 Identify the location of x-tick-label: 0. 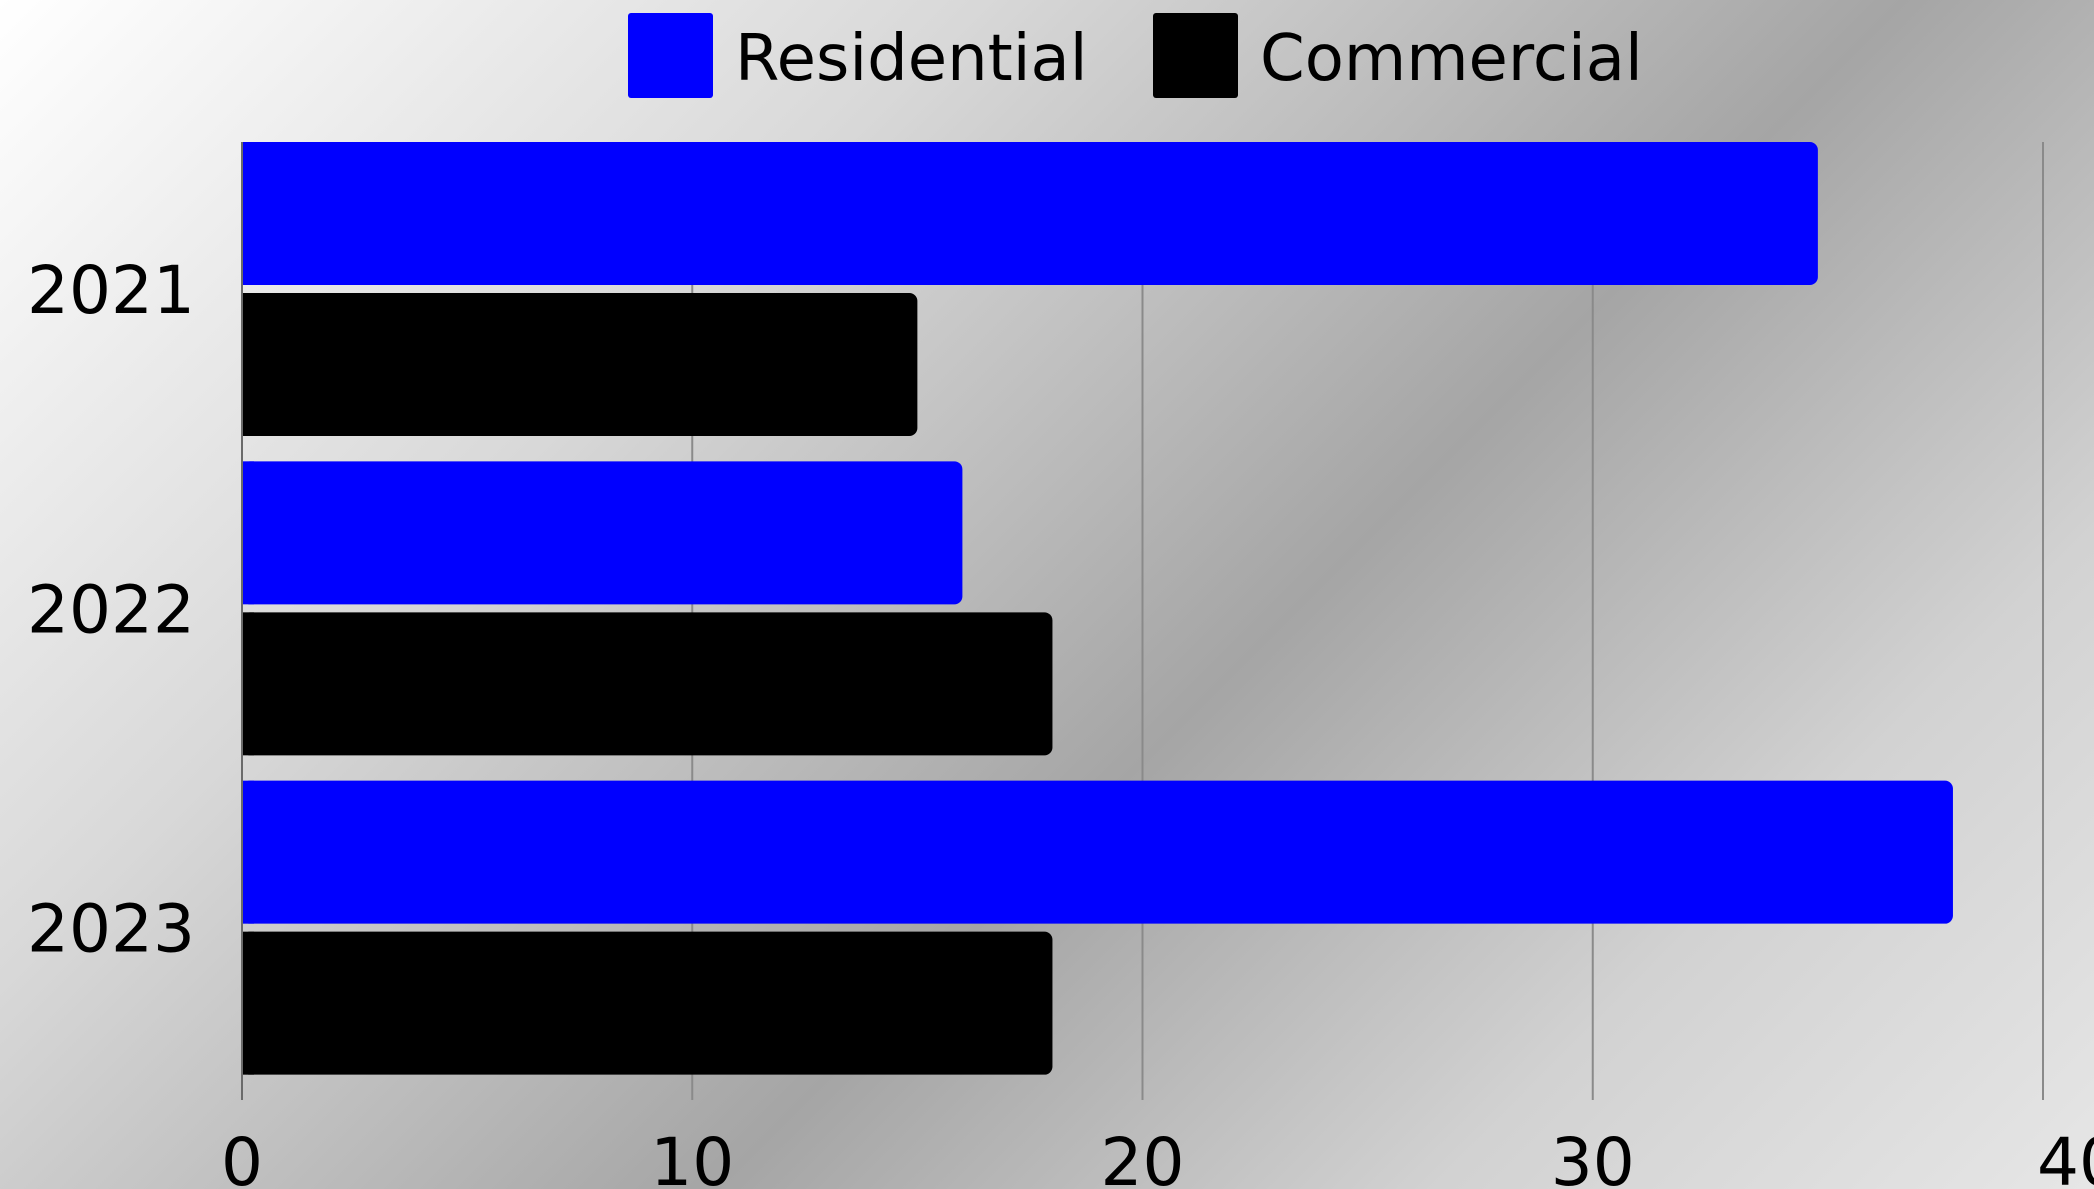
(242, 1156).